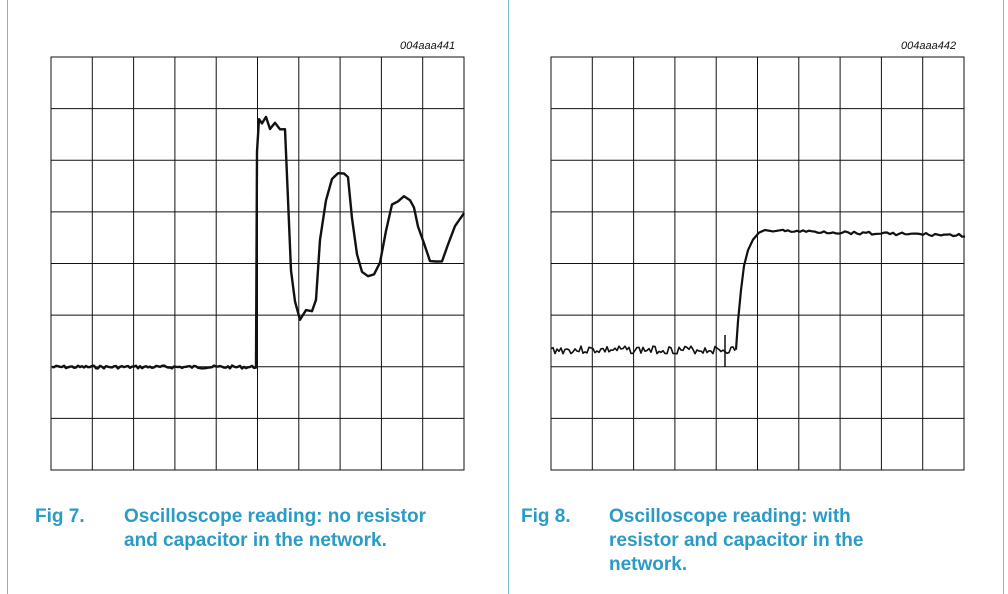  Describe the element at coordinates (60, 516) in the screenshot. I see `figure-7-number: Fig 7.` at that location.